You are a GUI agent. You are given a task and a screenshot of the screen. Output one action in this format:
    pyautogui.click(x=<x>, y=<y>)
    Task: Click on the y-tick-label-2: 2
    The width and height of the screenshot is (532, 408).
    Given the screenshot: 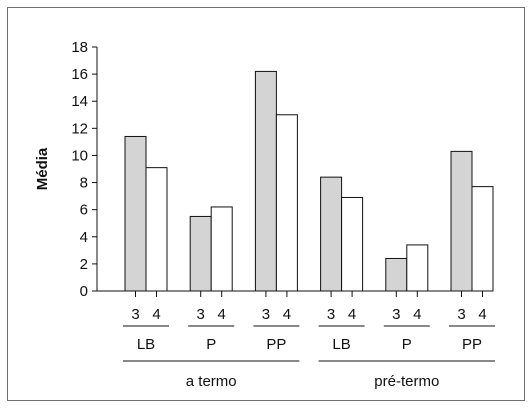 What is the action you would take?
    pyautogui.click(x=84, y=264)
    